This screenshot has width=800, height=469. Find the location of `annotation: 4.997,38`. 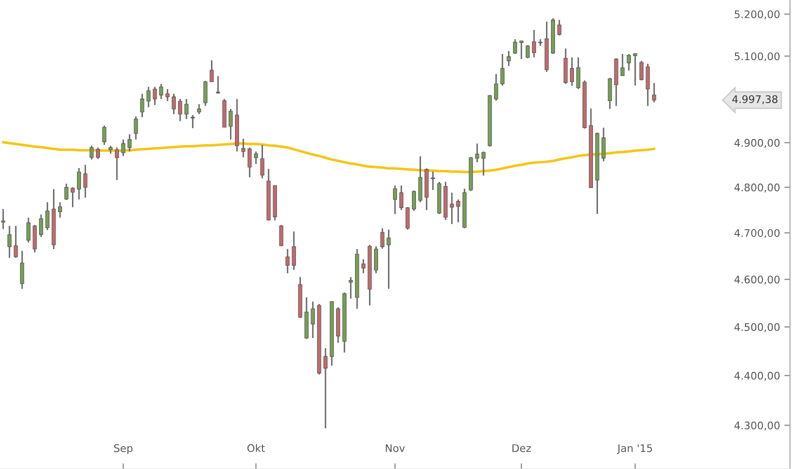

annotation: 4.997,38 is located at coordinates (755, 99).